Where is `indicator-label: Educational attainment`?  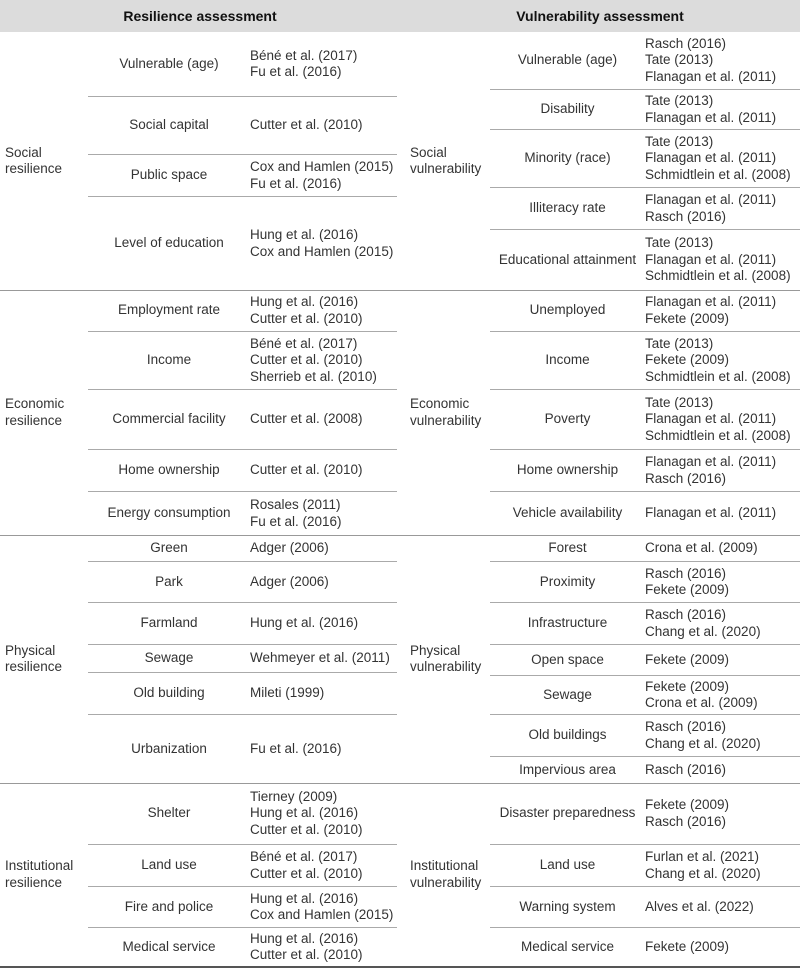
indicator-label: Educational attainment is located at coordinates (567, 259).